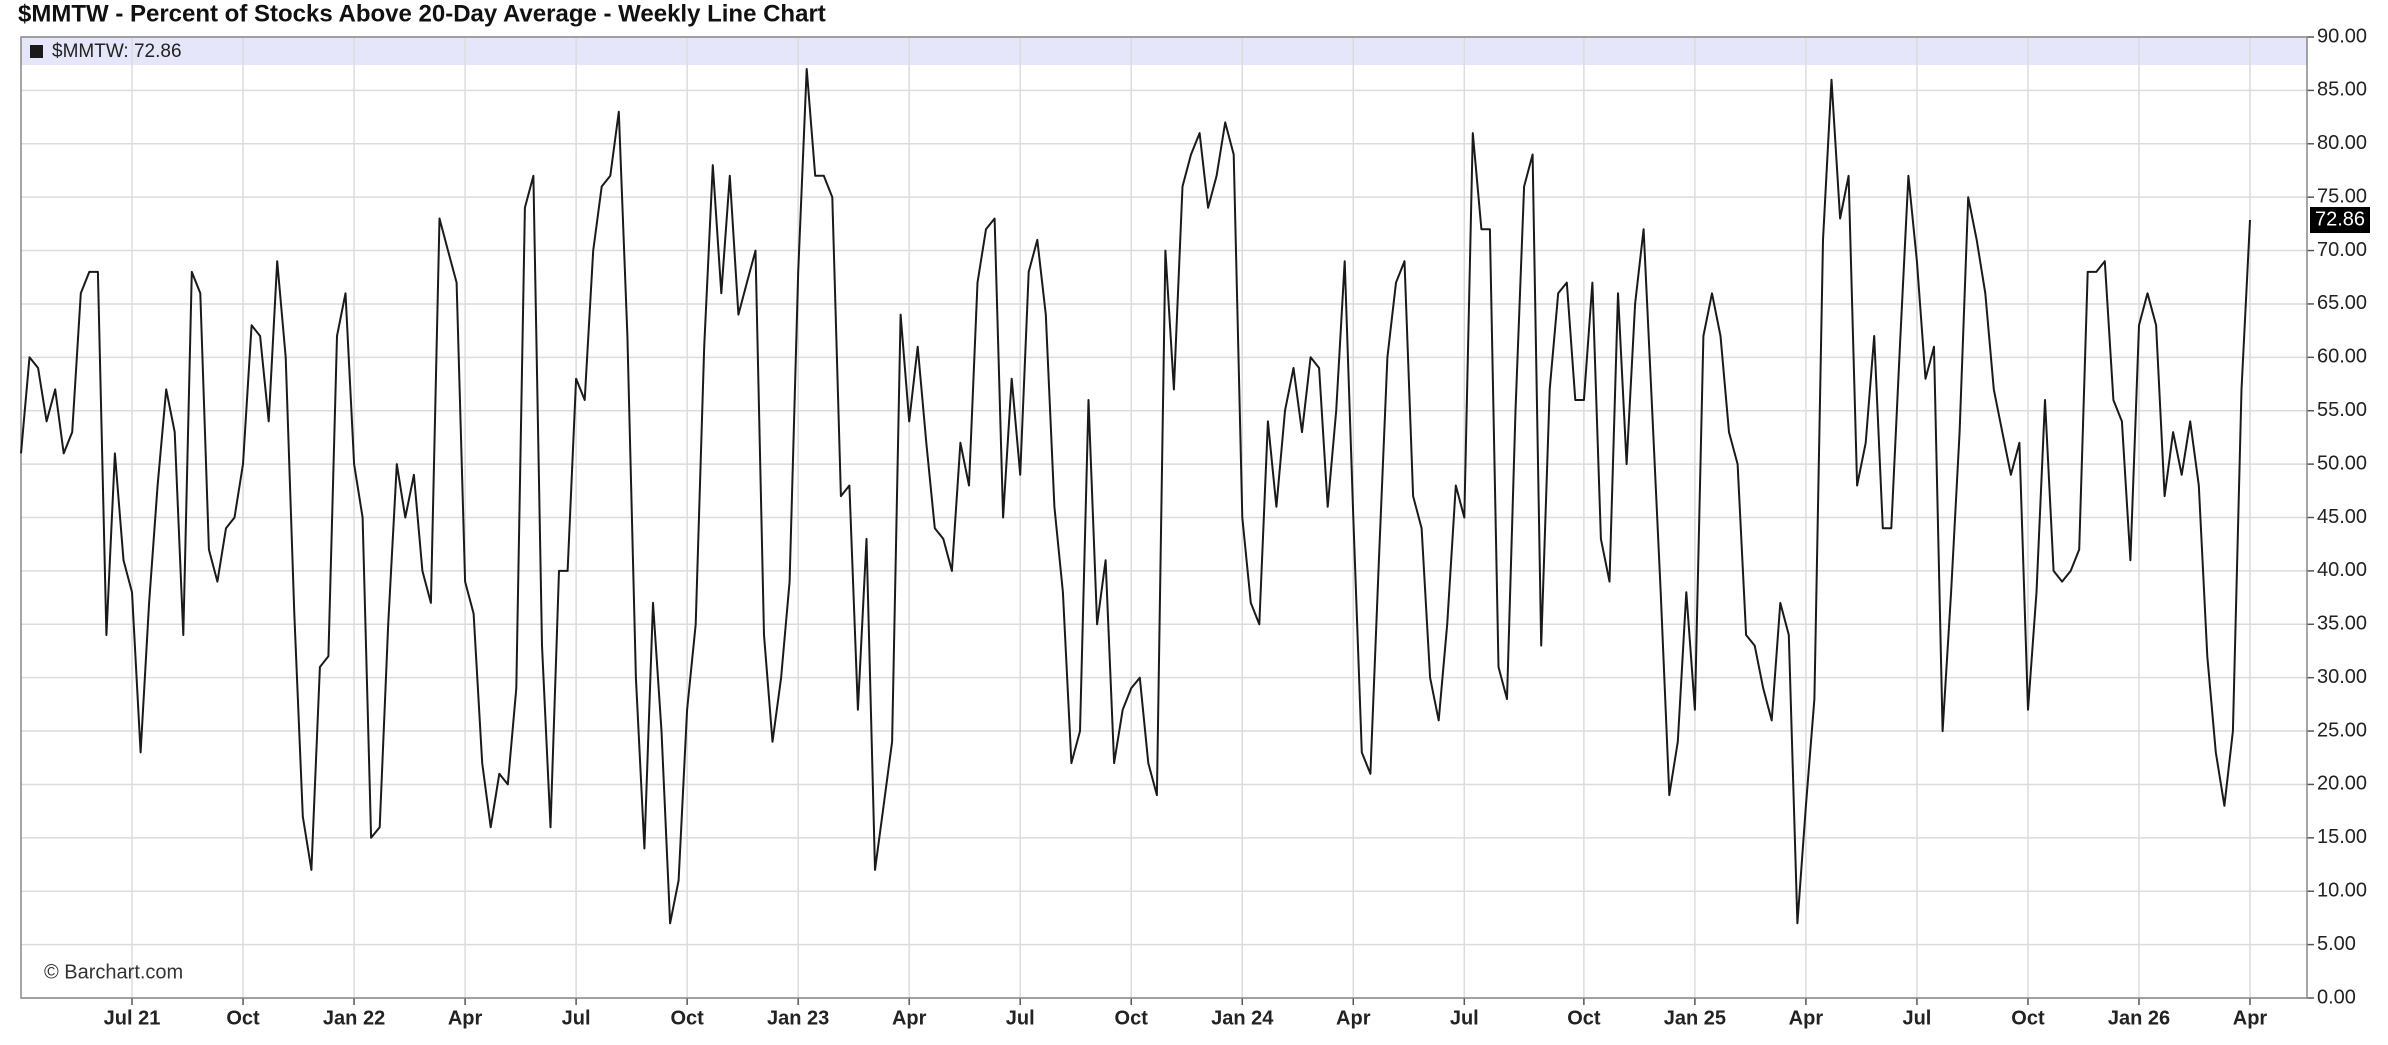  I want to click on watermark: © Barchart.com, so click(113, 972).